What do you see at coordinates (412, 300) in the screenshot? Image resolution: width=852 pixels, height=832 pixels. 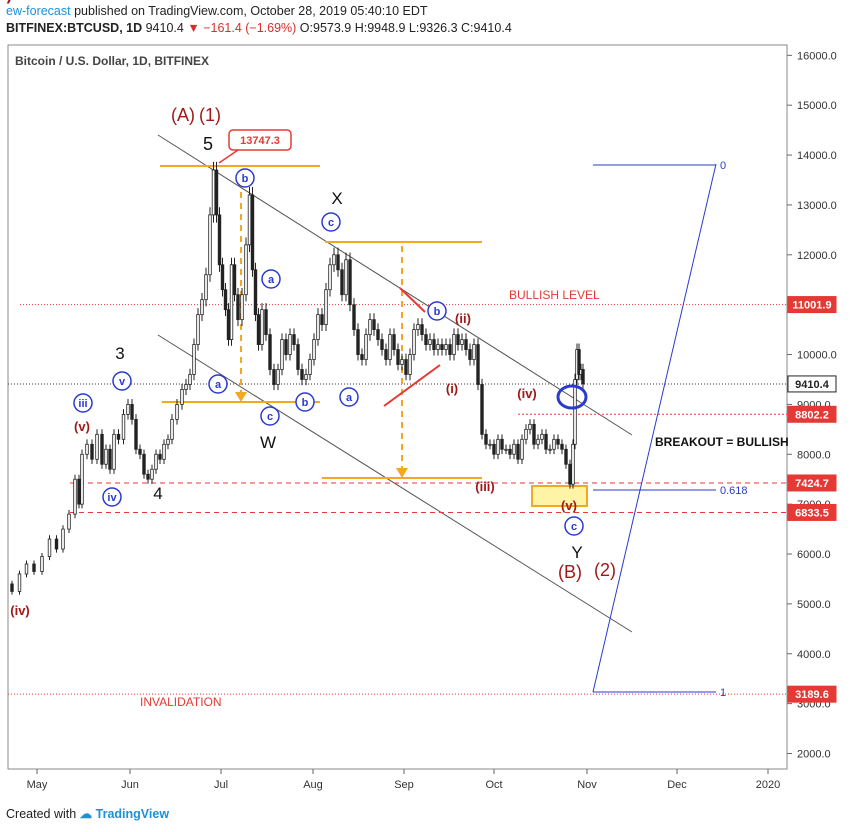 I see `red-mark-upper` at bounding box center [412, 300].